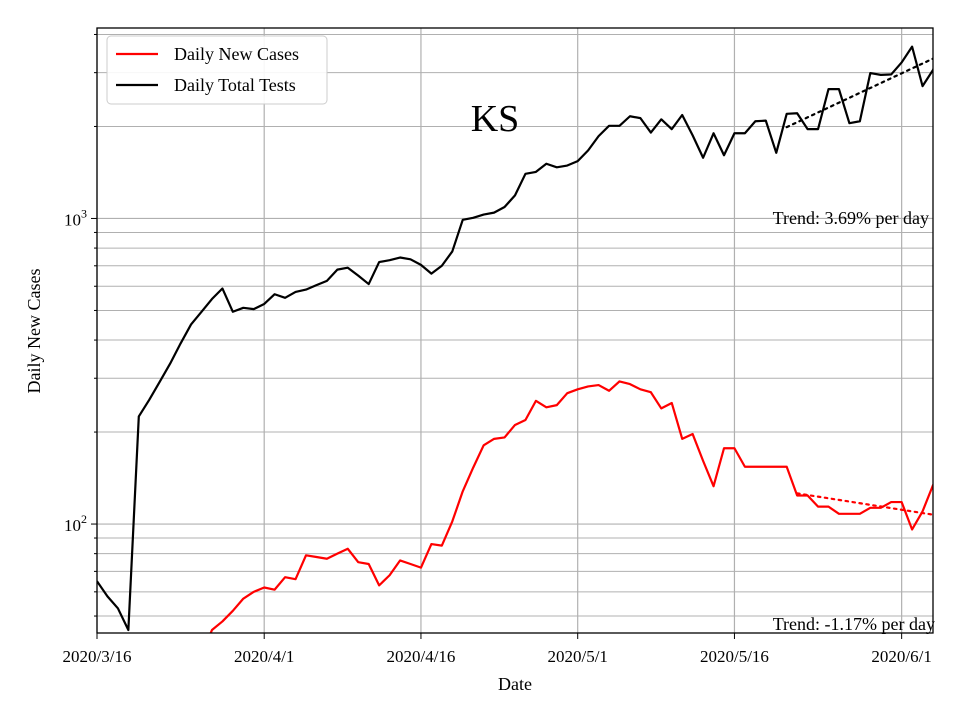 Image resolution: width=960 pixels, height=720 pixels. I want to click on y-axis-label: Daily New Cases, so click(34, 331).